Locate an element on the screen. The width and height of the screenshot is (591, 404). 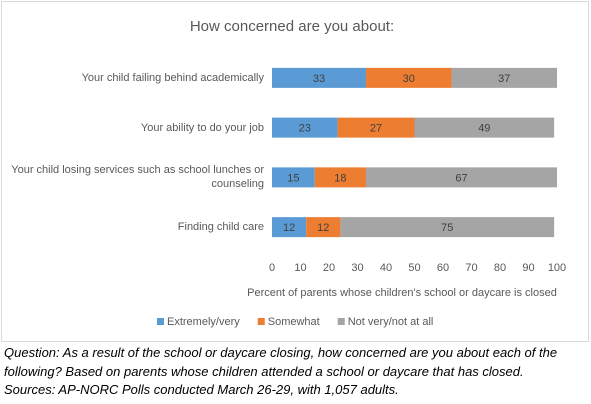
x-tick-label: 10 is located at coordinates (300, 268).